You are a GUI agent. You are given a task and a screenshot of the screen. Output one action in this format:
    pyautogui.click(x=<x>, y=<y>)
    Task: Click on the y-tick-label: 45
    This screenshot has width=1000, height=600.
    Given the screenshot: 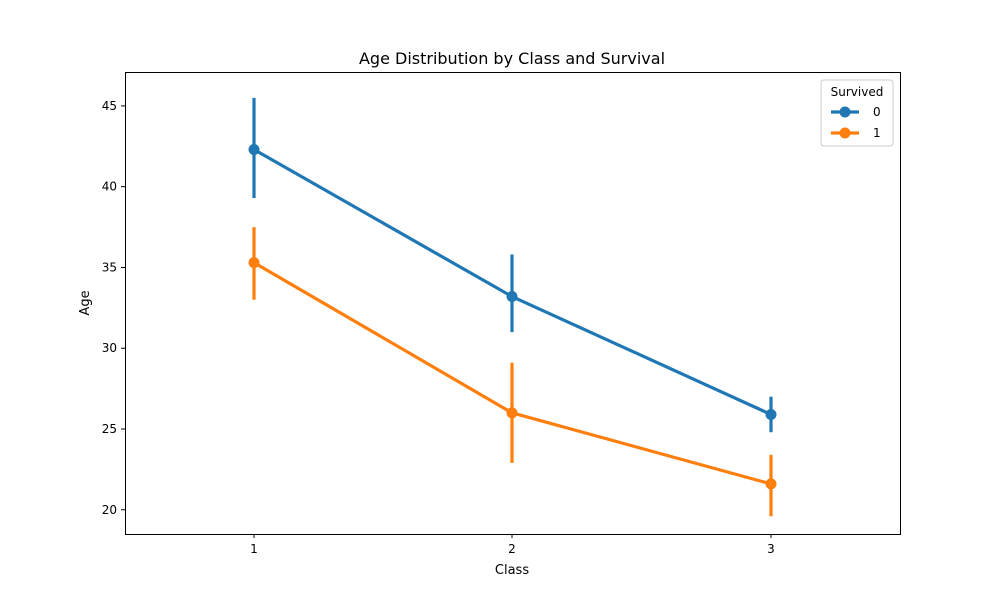 What is the action you would take?
    pyautogui.click(x=109, y=106)
    